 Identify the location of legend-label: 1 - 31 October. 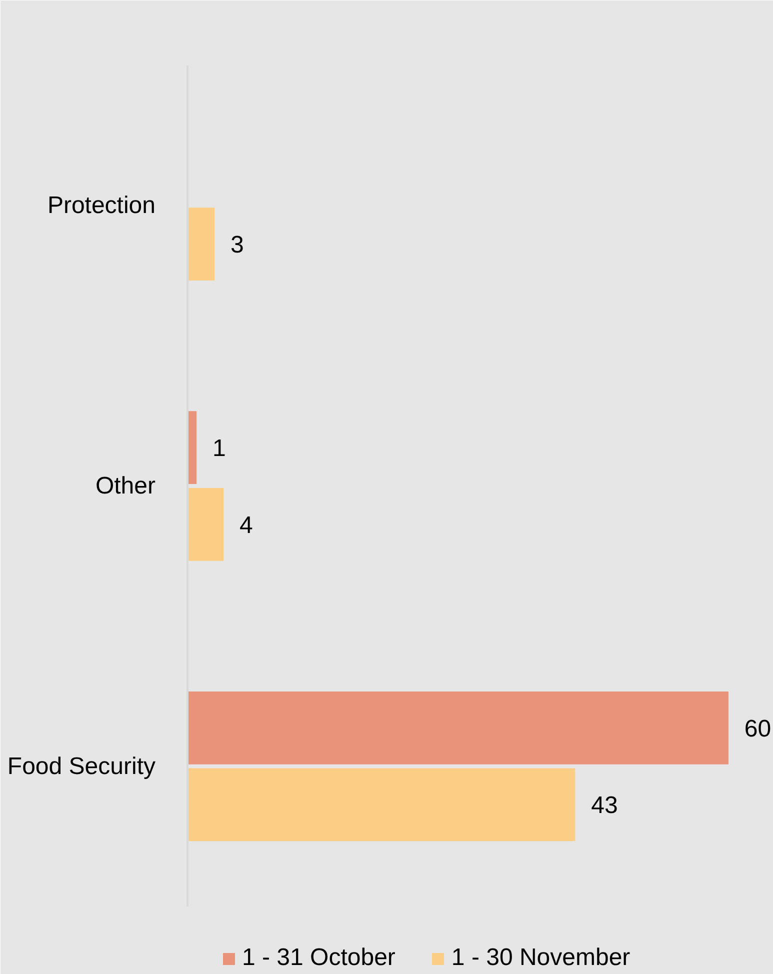
(319, 958).